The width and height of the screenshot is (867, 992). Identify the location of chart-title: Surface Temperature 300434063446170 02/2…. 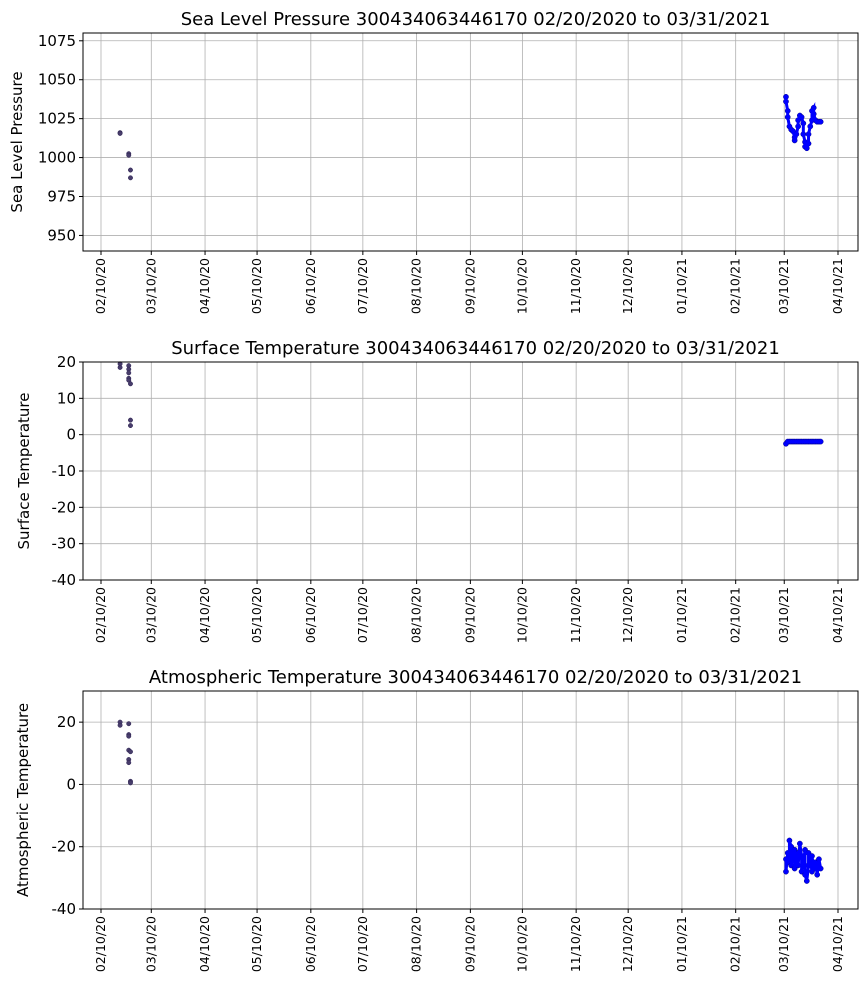
(475, 348).